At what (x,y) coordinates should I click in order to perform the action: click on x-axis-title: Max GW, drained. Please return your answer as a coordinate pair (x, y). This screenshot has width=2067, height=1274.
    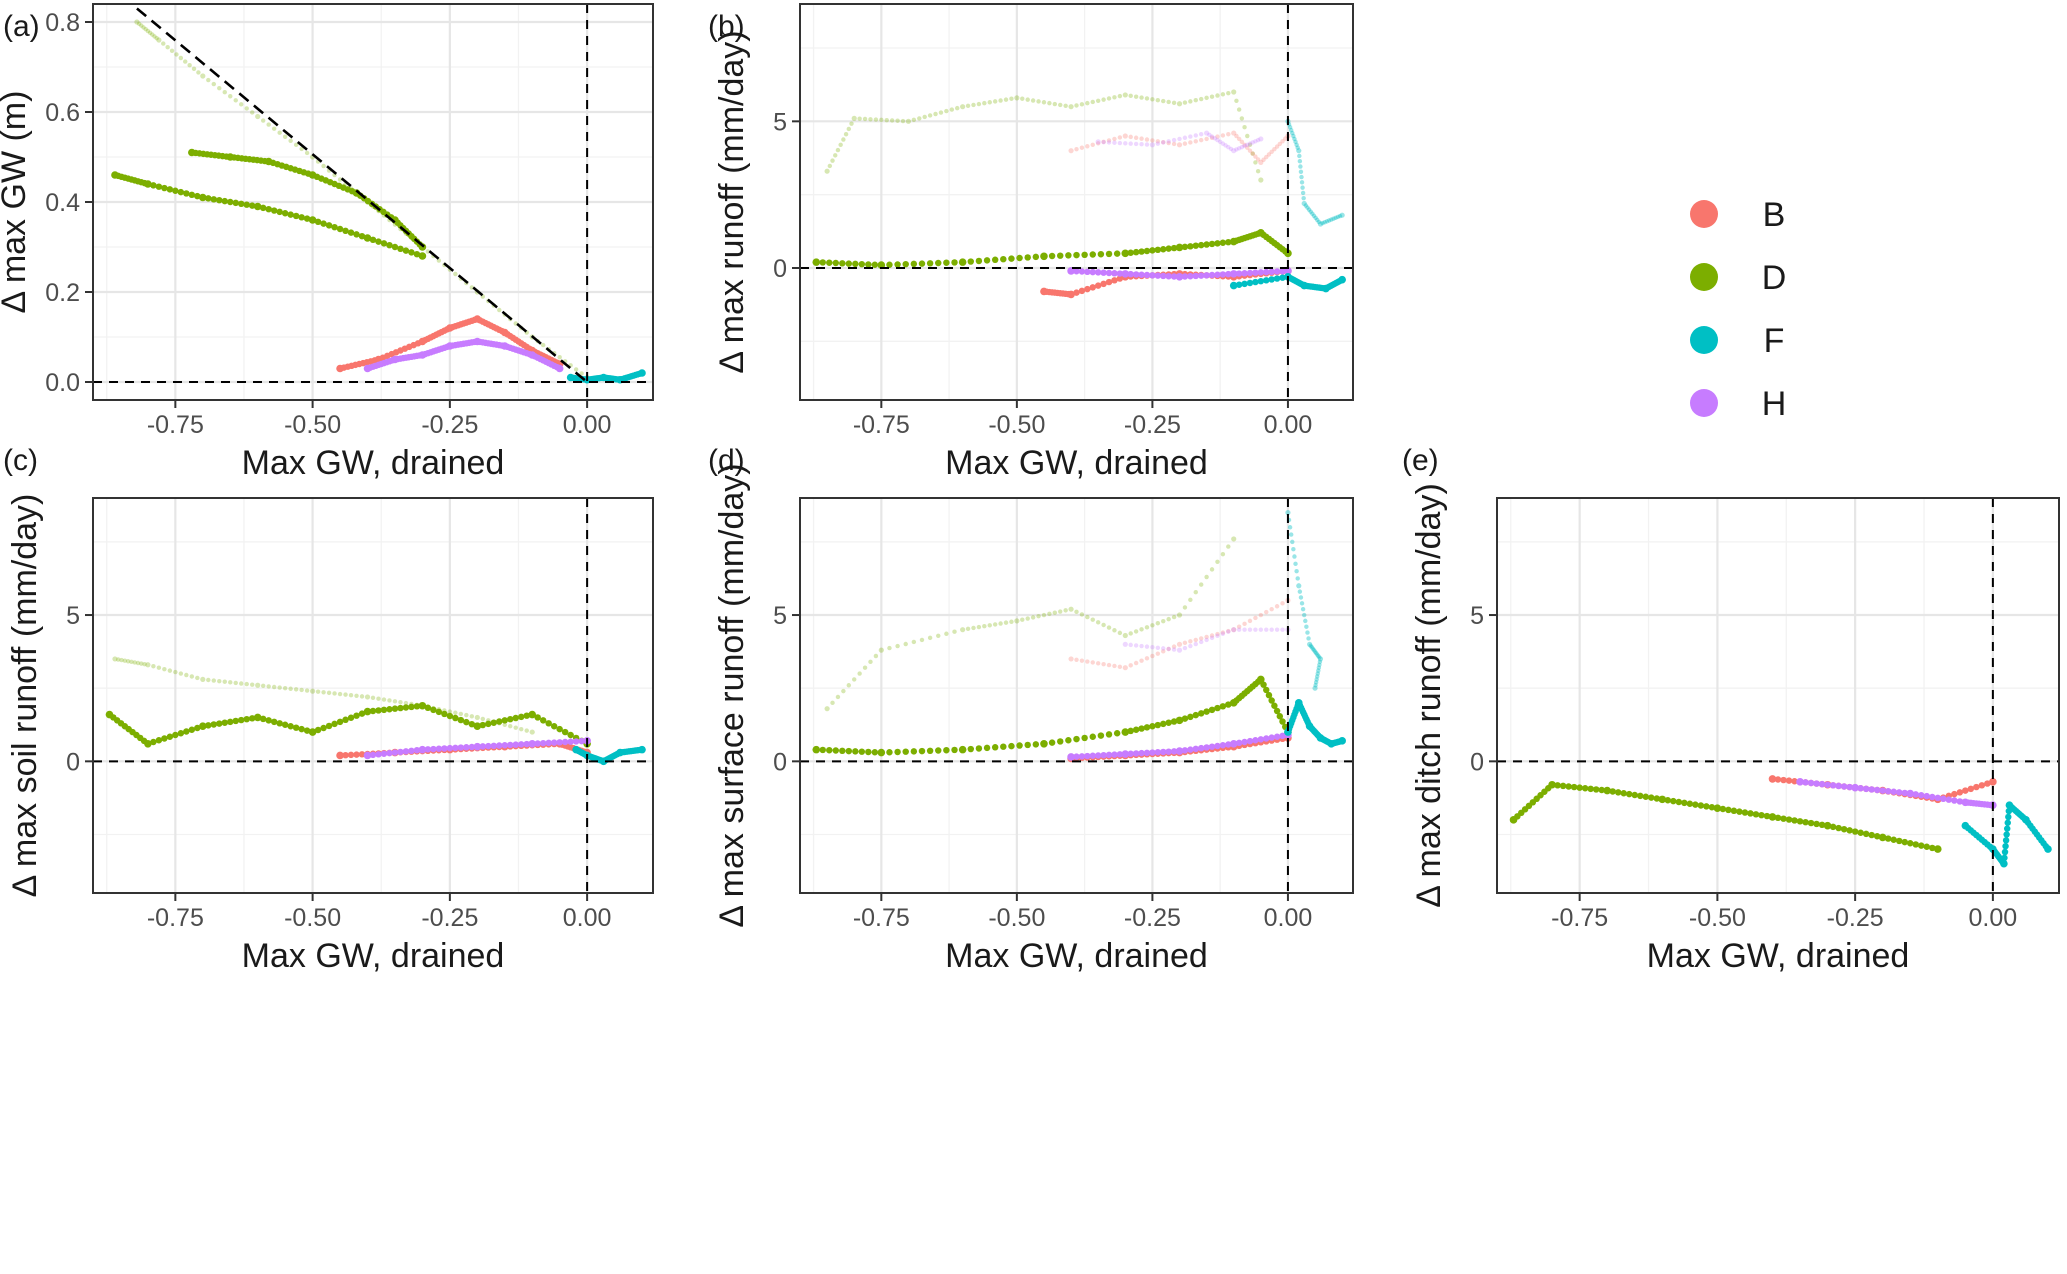
    Looking at the image, I should click on (1778, 956).